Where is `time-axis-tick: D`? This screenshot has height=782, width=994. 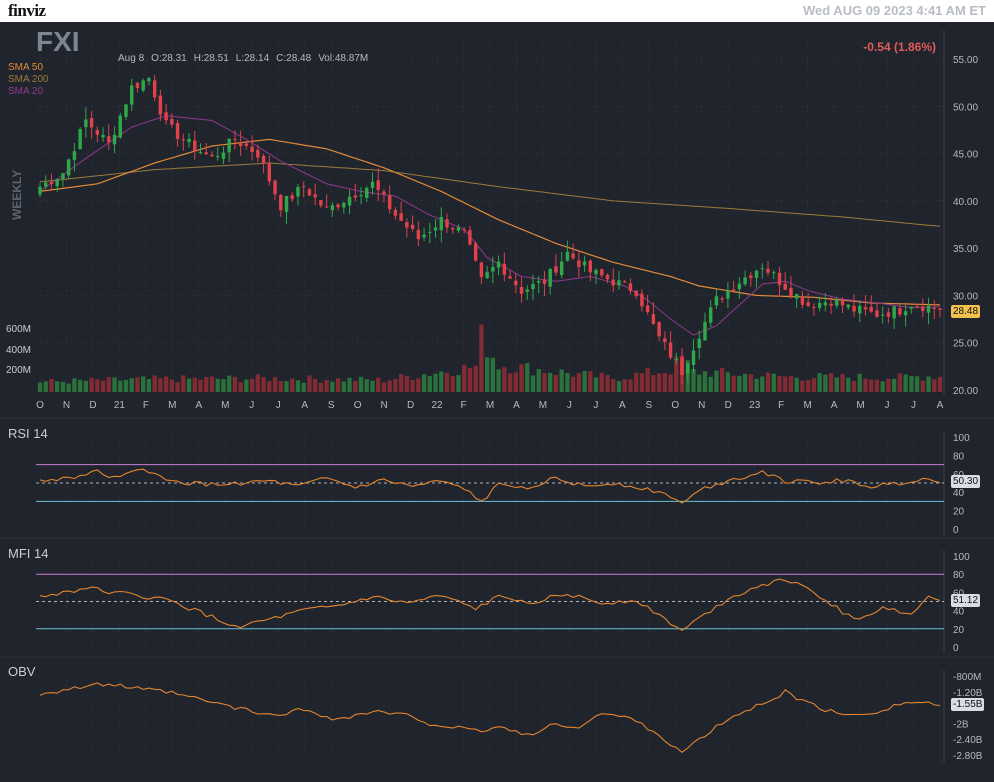
time-axis-tick: D is located at coordinates (92, 405).